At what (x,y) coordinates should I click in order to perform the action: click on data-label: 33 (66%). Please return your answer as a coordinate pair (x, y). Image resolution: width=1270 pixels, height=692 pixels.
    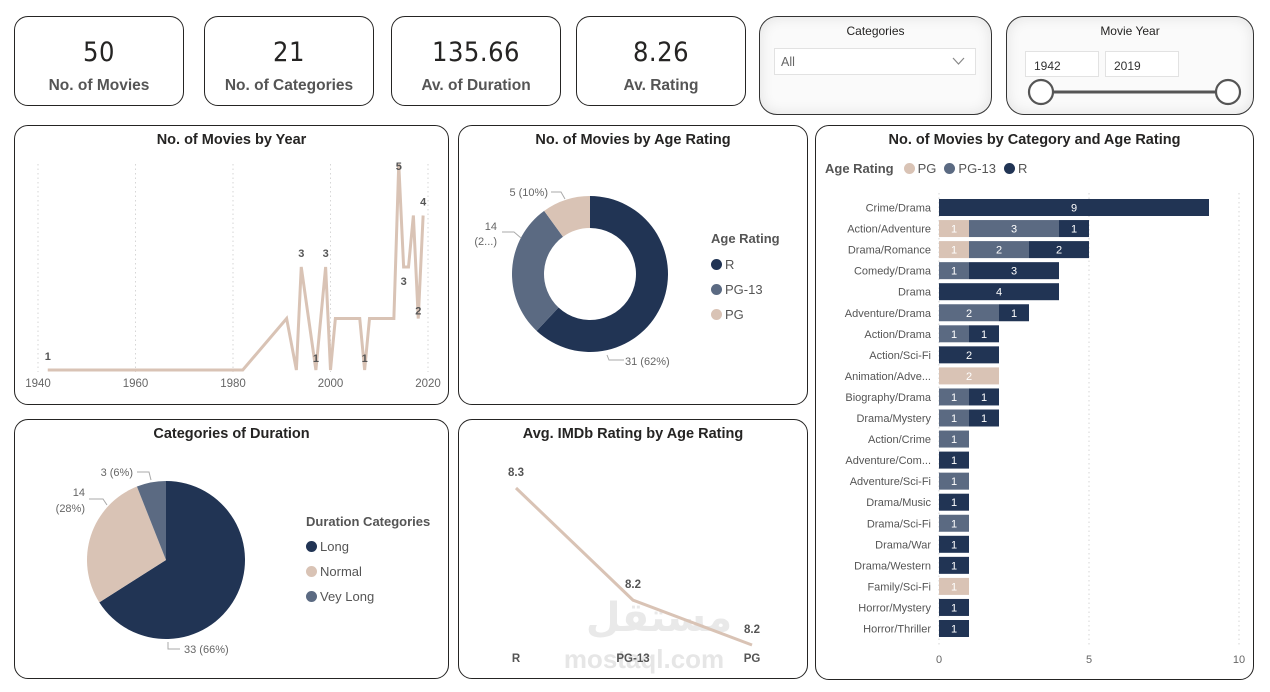
    Looking at the image, I should click on (206, 650).